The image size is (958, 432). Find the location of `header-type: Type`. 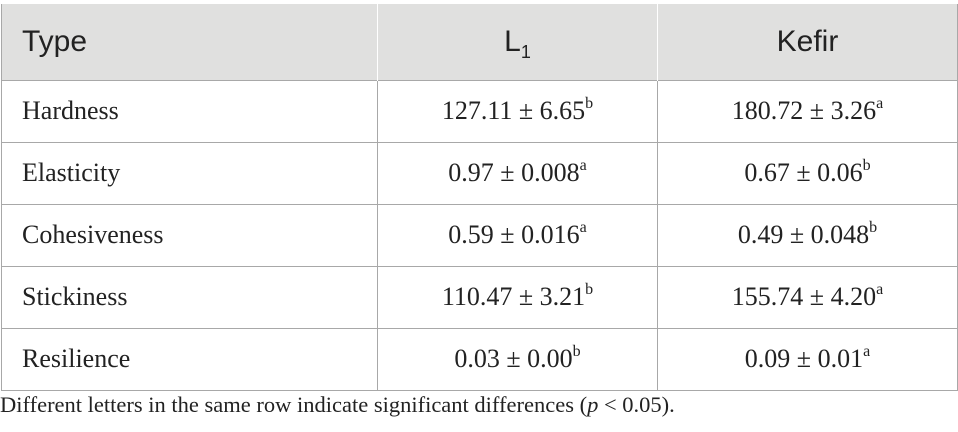

header-type: Type is located at coordinates (189, 42).